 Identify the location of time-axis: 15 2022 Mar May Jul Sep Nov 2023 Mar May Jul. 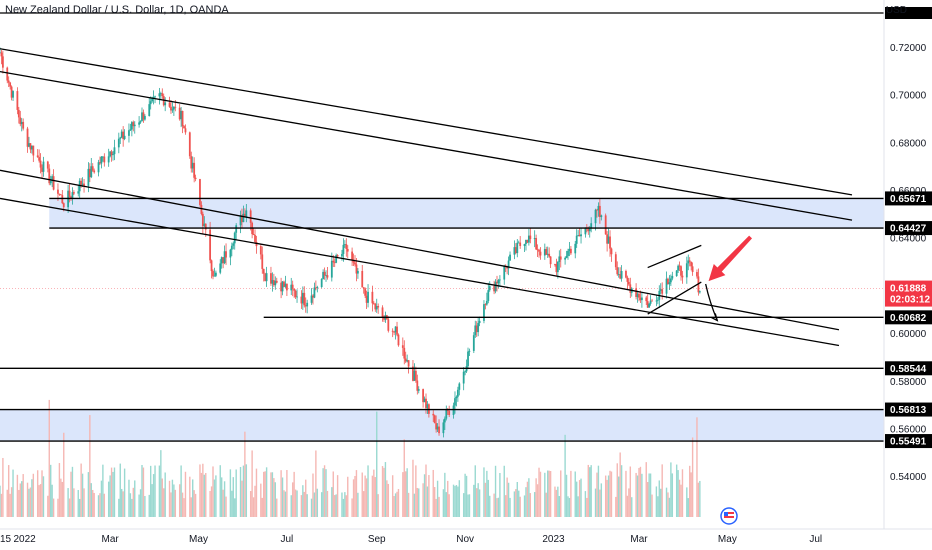
(411, 539).